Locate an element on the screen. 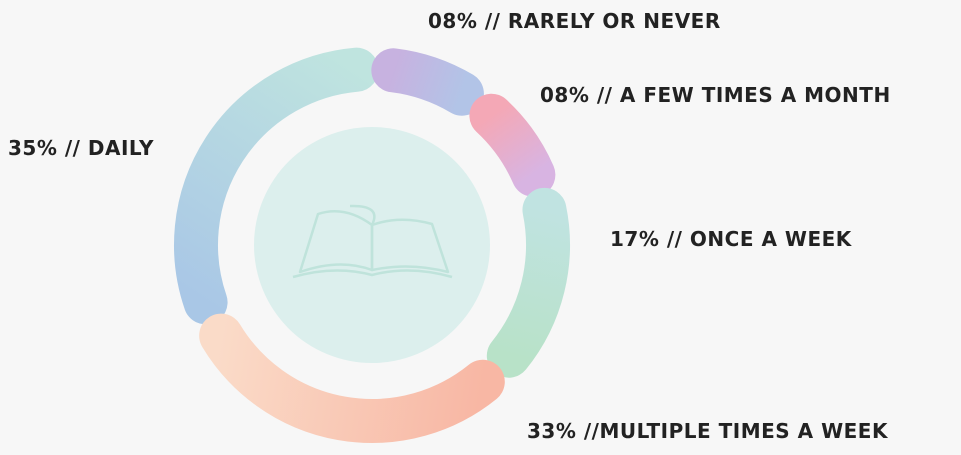 This screenshot has height=455, width=961. segment-label: 08% // A FEW TIMES A MONTH is located at coordinates (715, 95).